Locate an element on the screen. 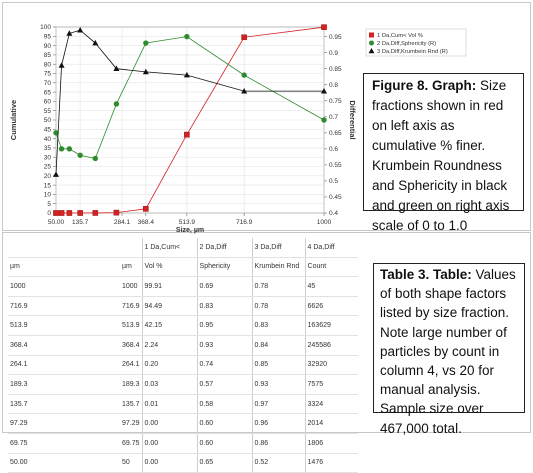  table-header-row: µm µm Vol % Sphericity Krumbein Rnd Count is located at coordinates (183, 267).